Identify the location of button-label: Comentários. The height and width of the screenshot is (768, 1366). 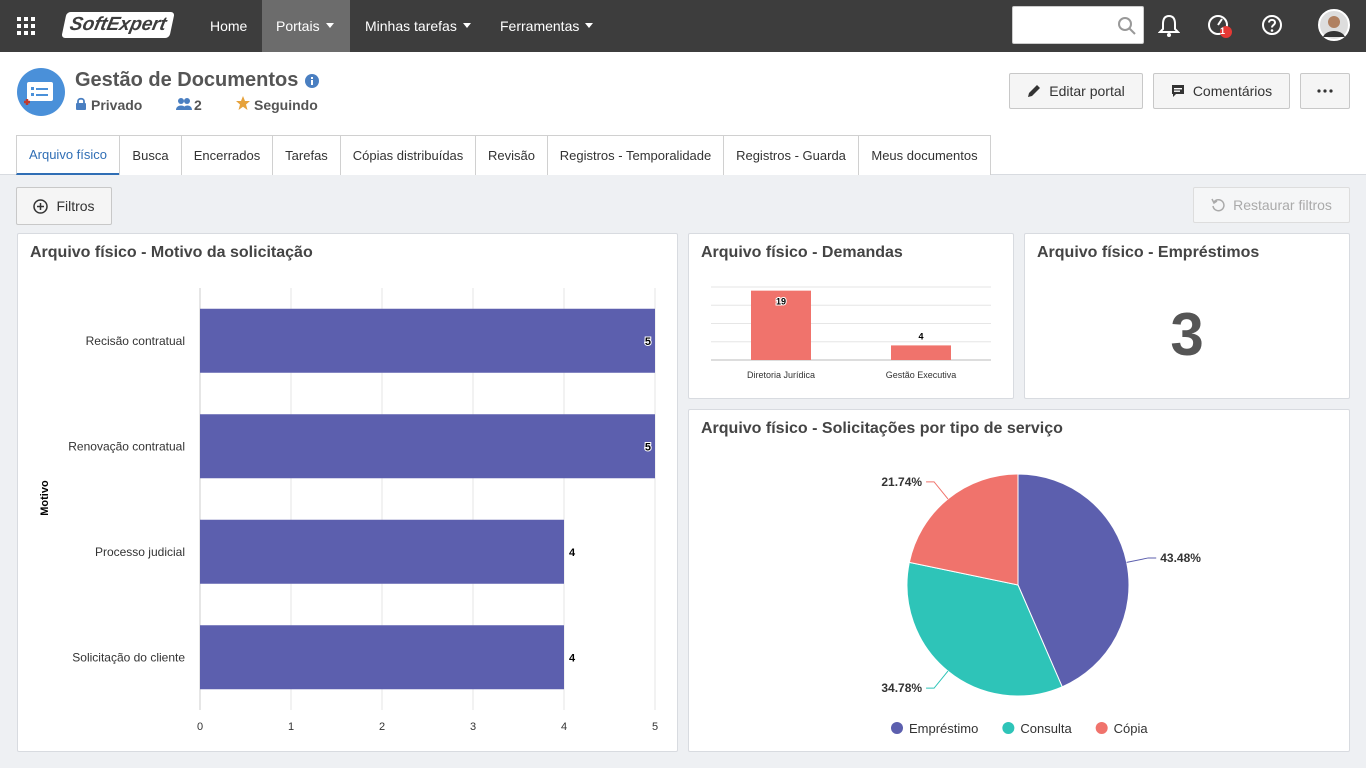
(1232, 91).